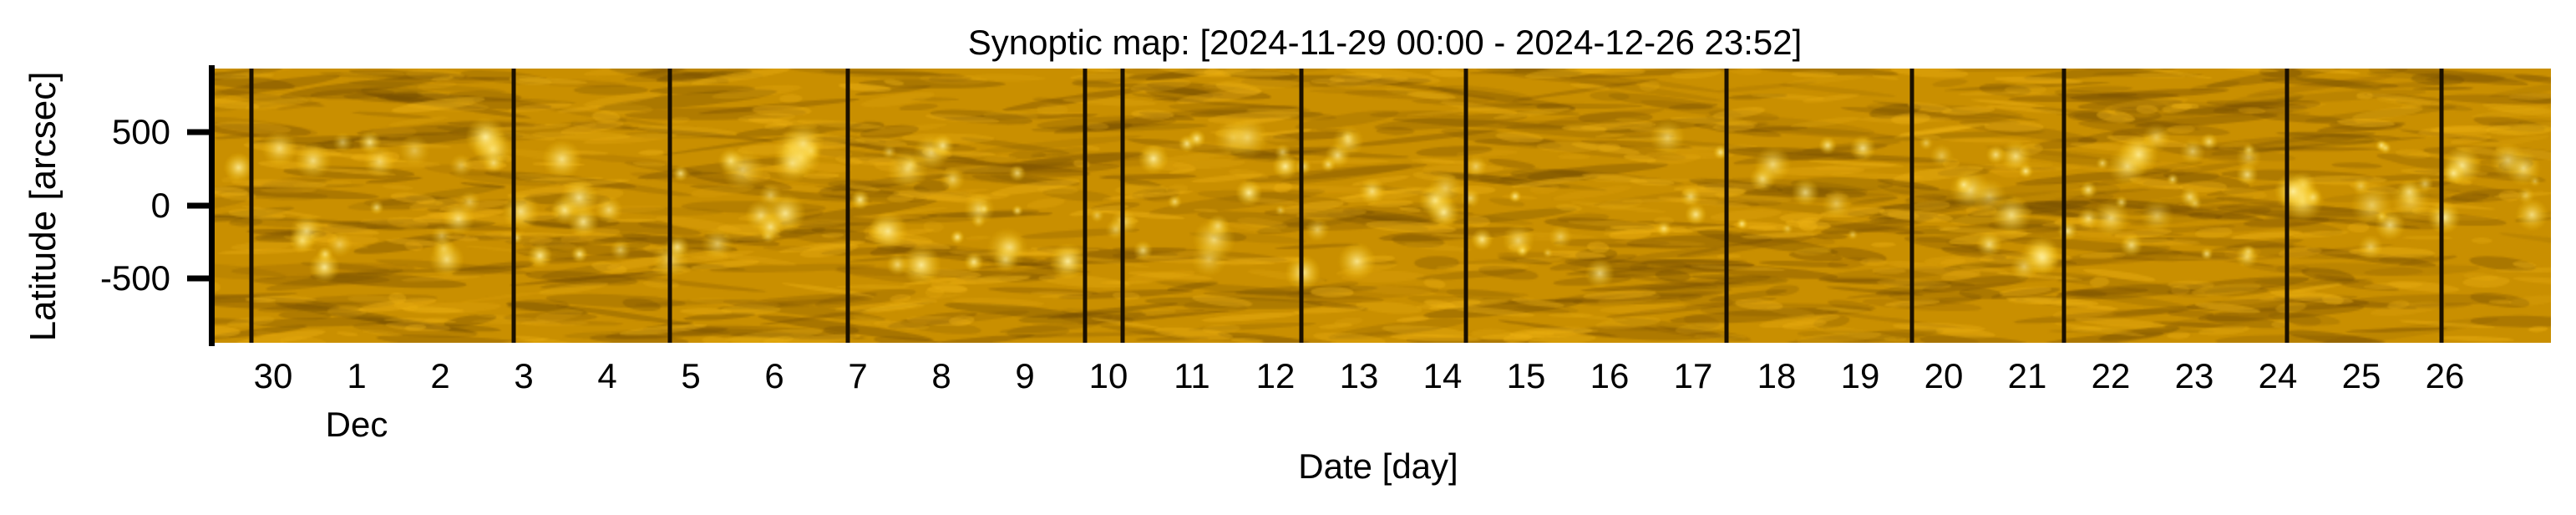  What do you see at coordinates (1192, 375) in the screenshot?
I see `x-tick-label: 11` at bounding box center [1192, 375].